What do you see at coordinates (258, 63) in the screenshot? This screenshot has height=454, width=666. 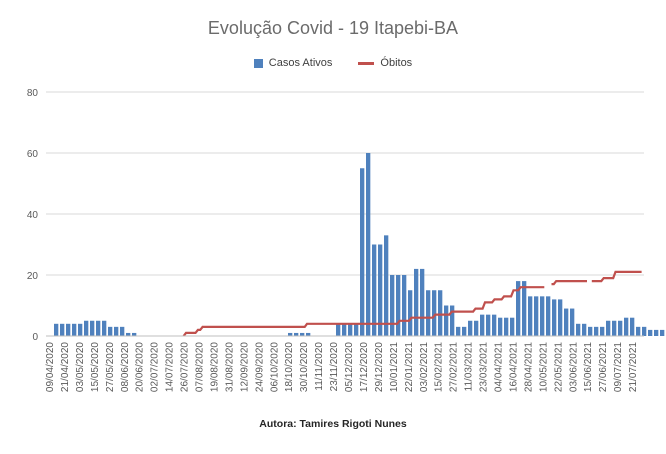 I see `legend-swatch-bar` at bounding box center [258, 63].